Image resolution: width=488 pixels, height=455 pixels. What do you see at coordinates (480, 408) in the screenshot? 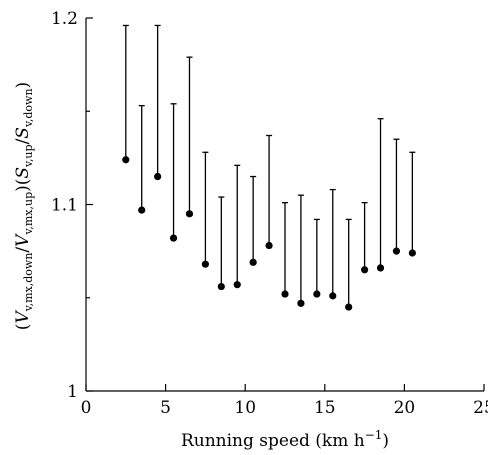
I see `x-tick-label: 25` at bounding box center [480, 408].